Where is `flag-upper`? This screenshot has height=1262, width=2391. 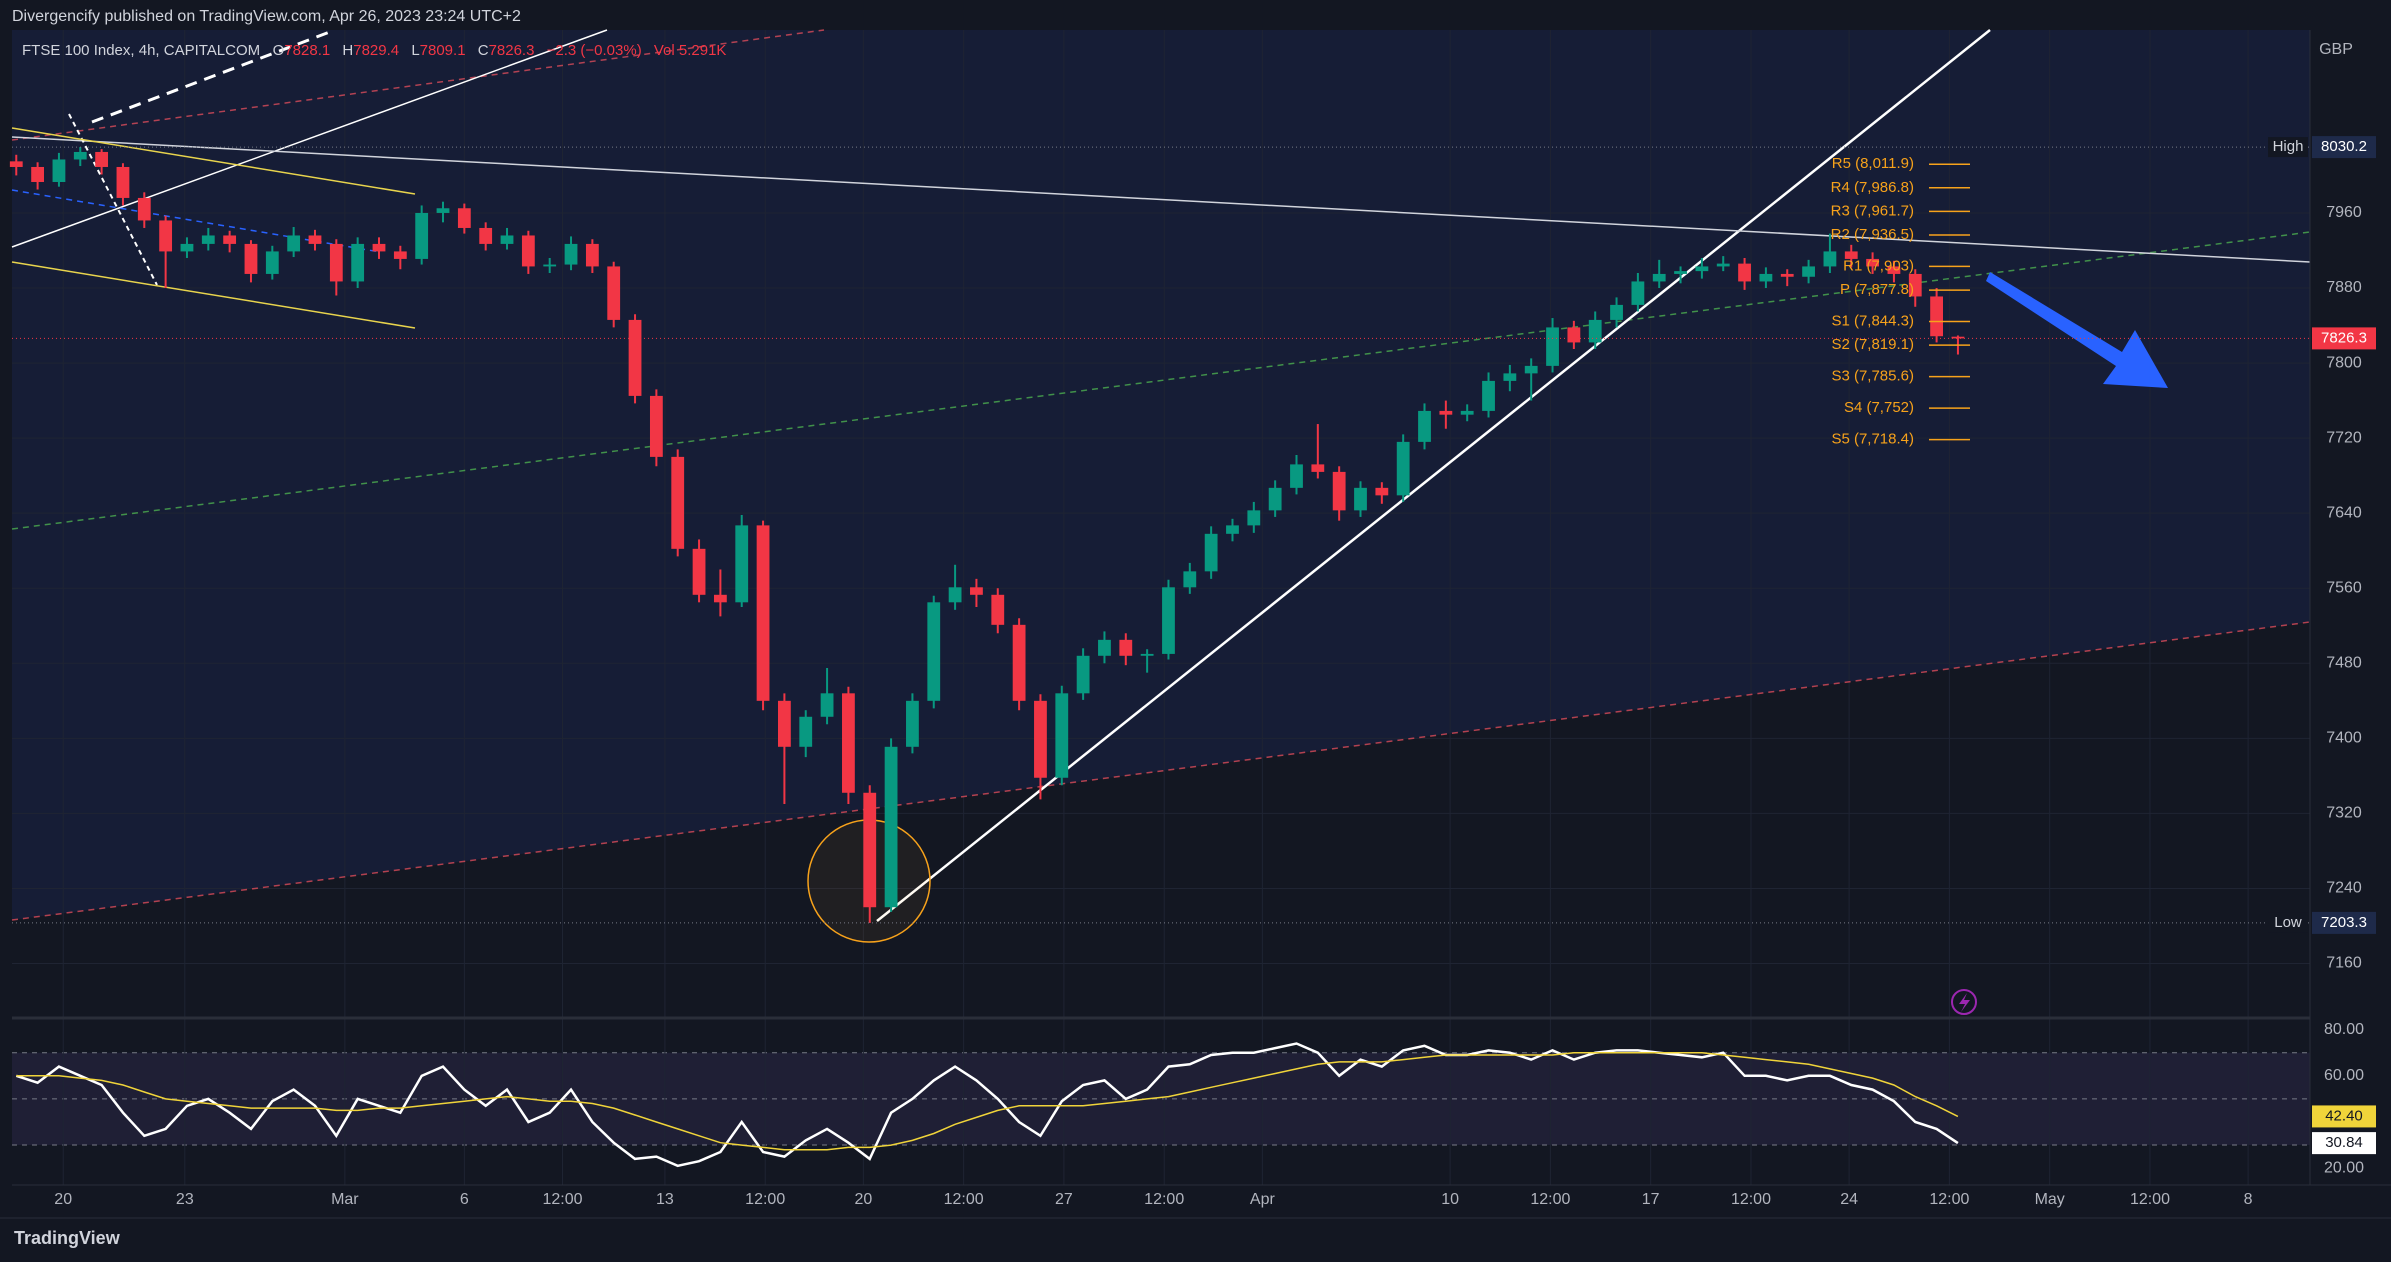
flag-upper is located at coordinates (213, 161).